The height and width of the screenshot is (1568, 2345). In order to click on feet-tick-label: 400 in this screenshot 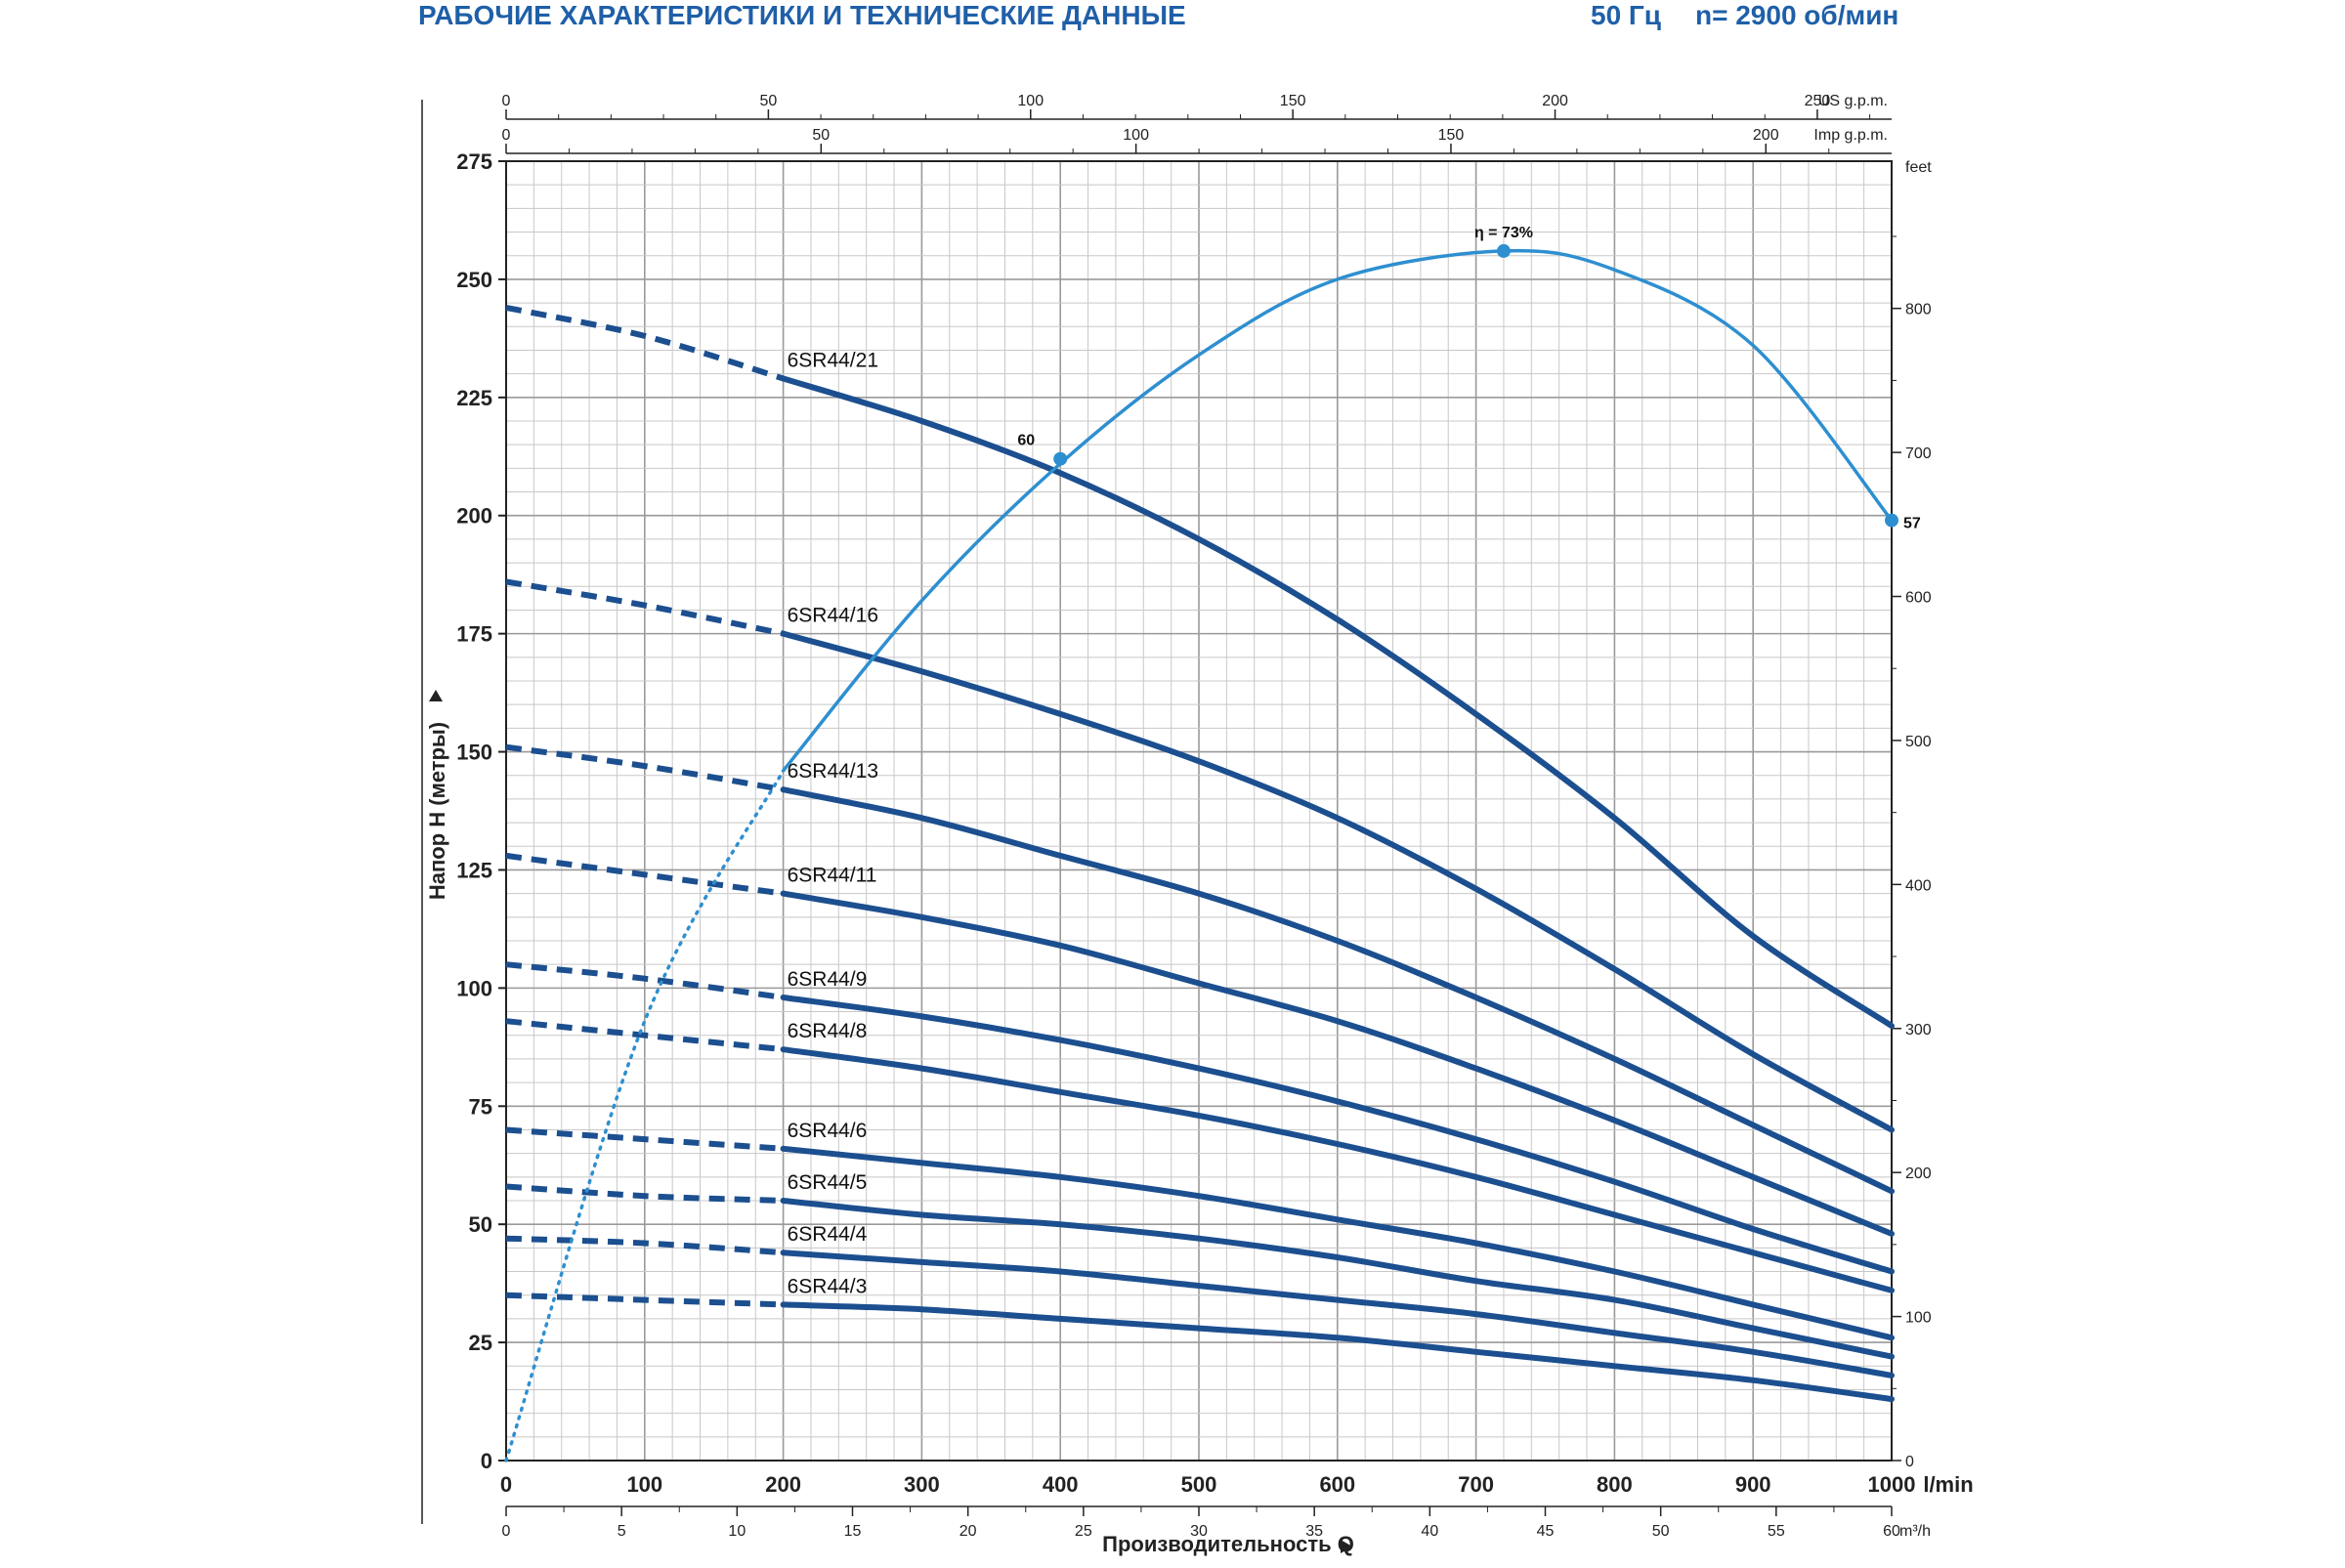, I will do `click(1918, 885)`.